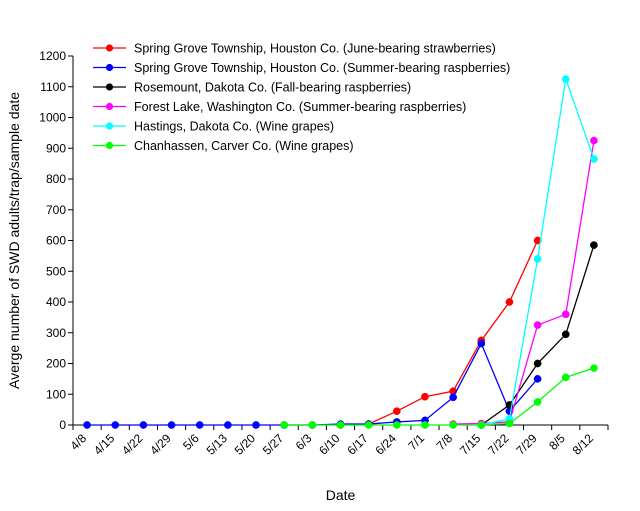 Image resolution: width=640 pixels, height=511 pixels. I want to click on x-tick-label: 4/22, so click(132, 444).